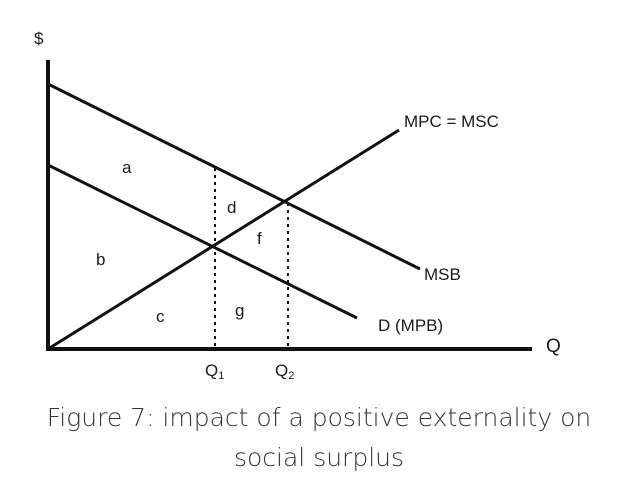  What do you see at coordinates (127, 167) in the screenshot?
I see `region-a-label: a` at bounding box center [127, 167].